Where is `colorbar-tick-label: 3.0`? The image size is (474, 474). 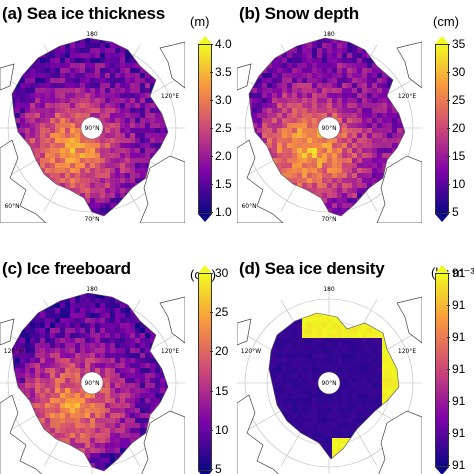 colorbar-tick-label: 3.0 is located at coordinates (223, 100).